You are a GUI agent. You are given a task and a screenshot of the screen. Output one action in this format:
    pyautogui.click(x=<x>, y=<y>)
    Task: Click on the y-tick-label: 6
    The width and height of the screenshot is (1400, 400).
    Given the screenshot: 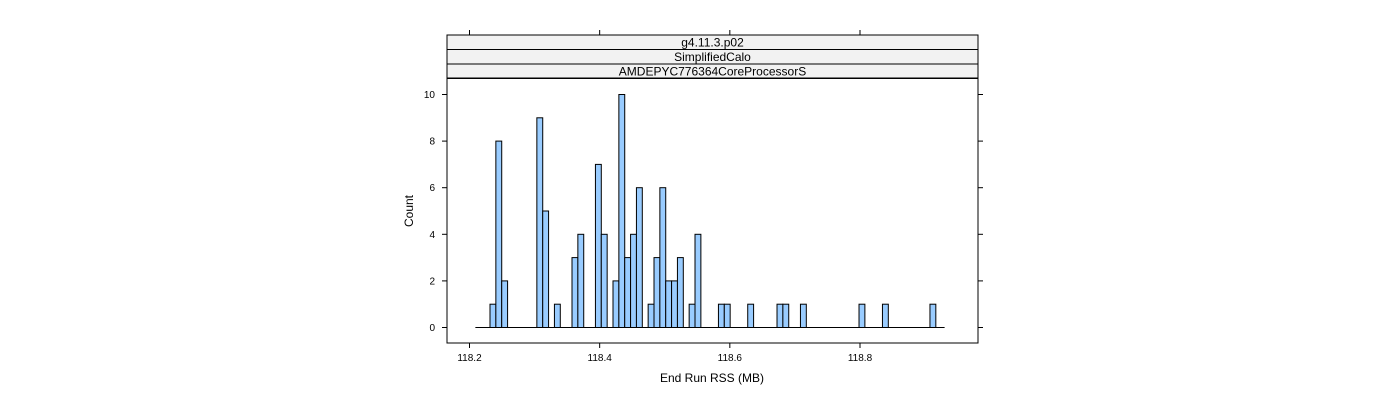 What is the action you would take?
    pyautogui.click(x=432, y=188)
    